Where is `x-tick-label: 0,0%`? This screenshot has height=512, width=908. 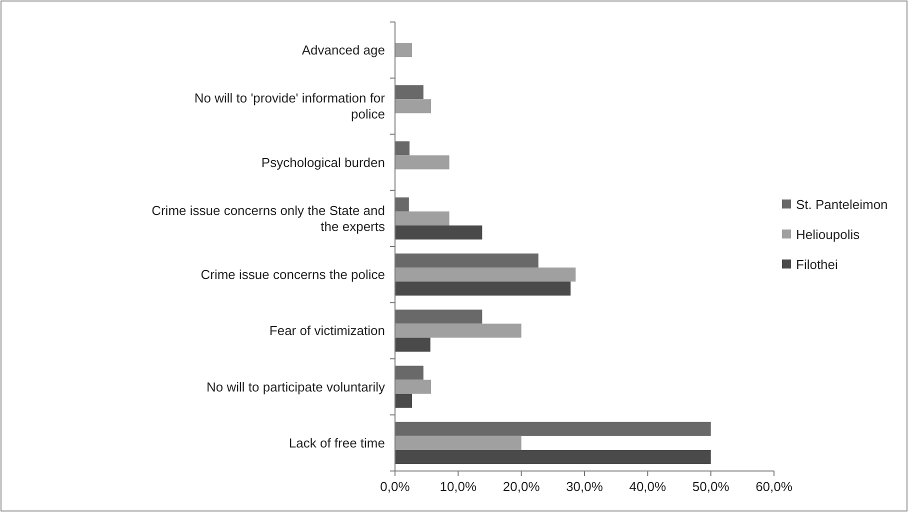 x-tick-label: 0,0% is located at coordinates (395, 486).